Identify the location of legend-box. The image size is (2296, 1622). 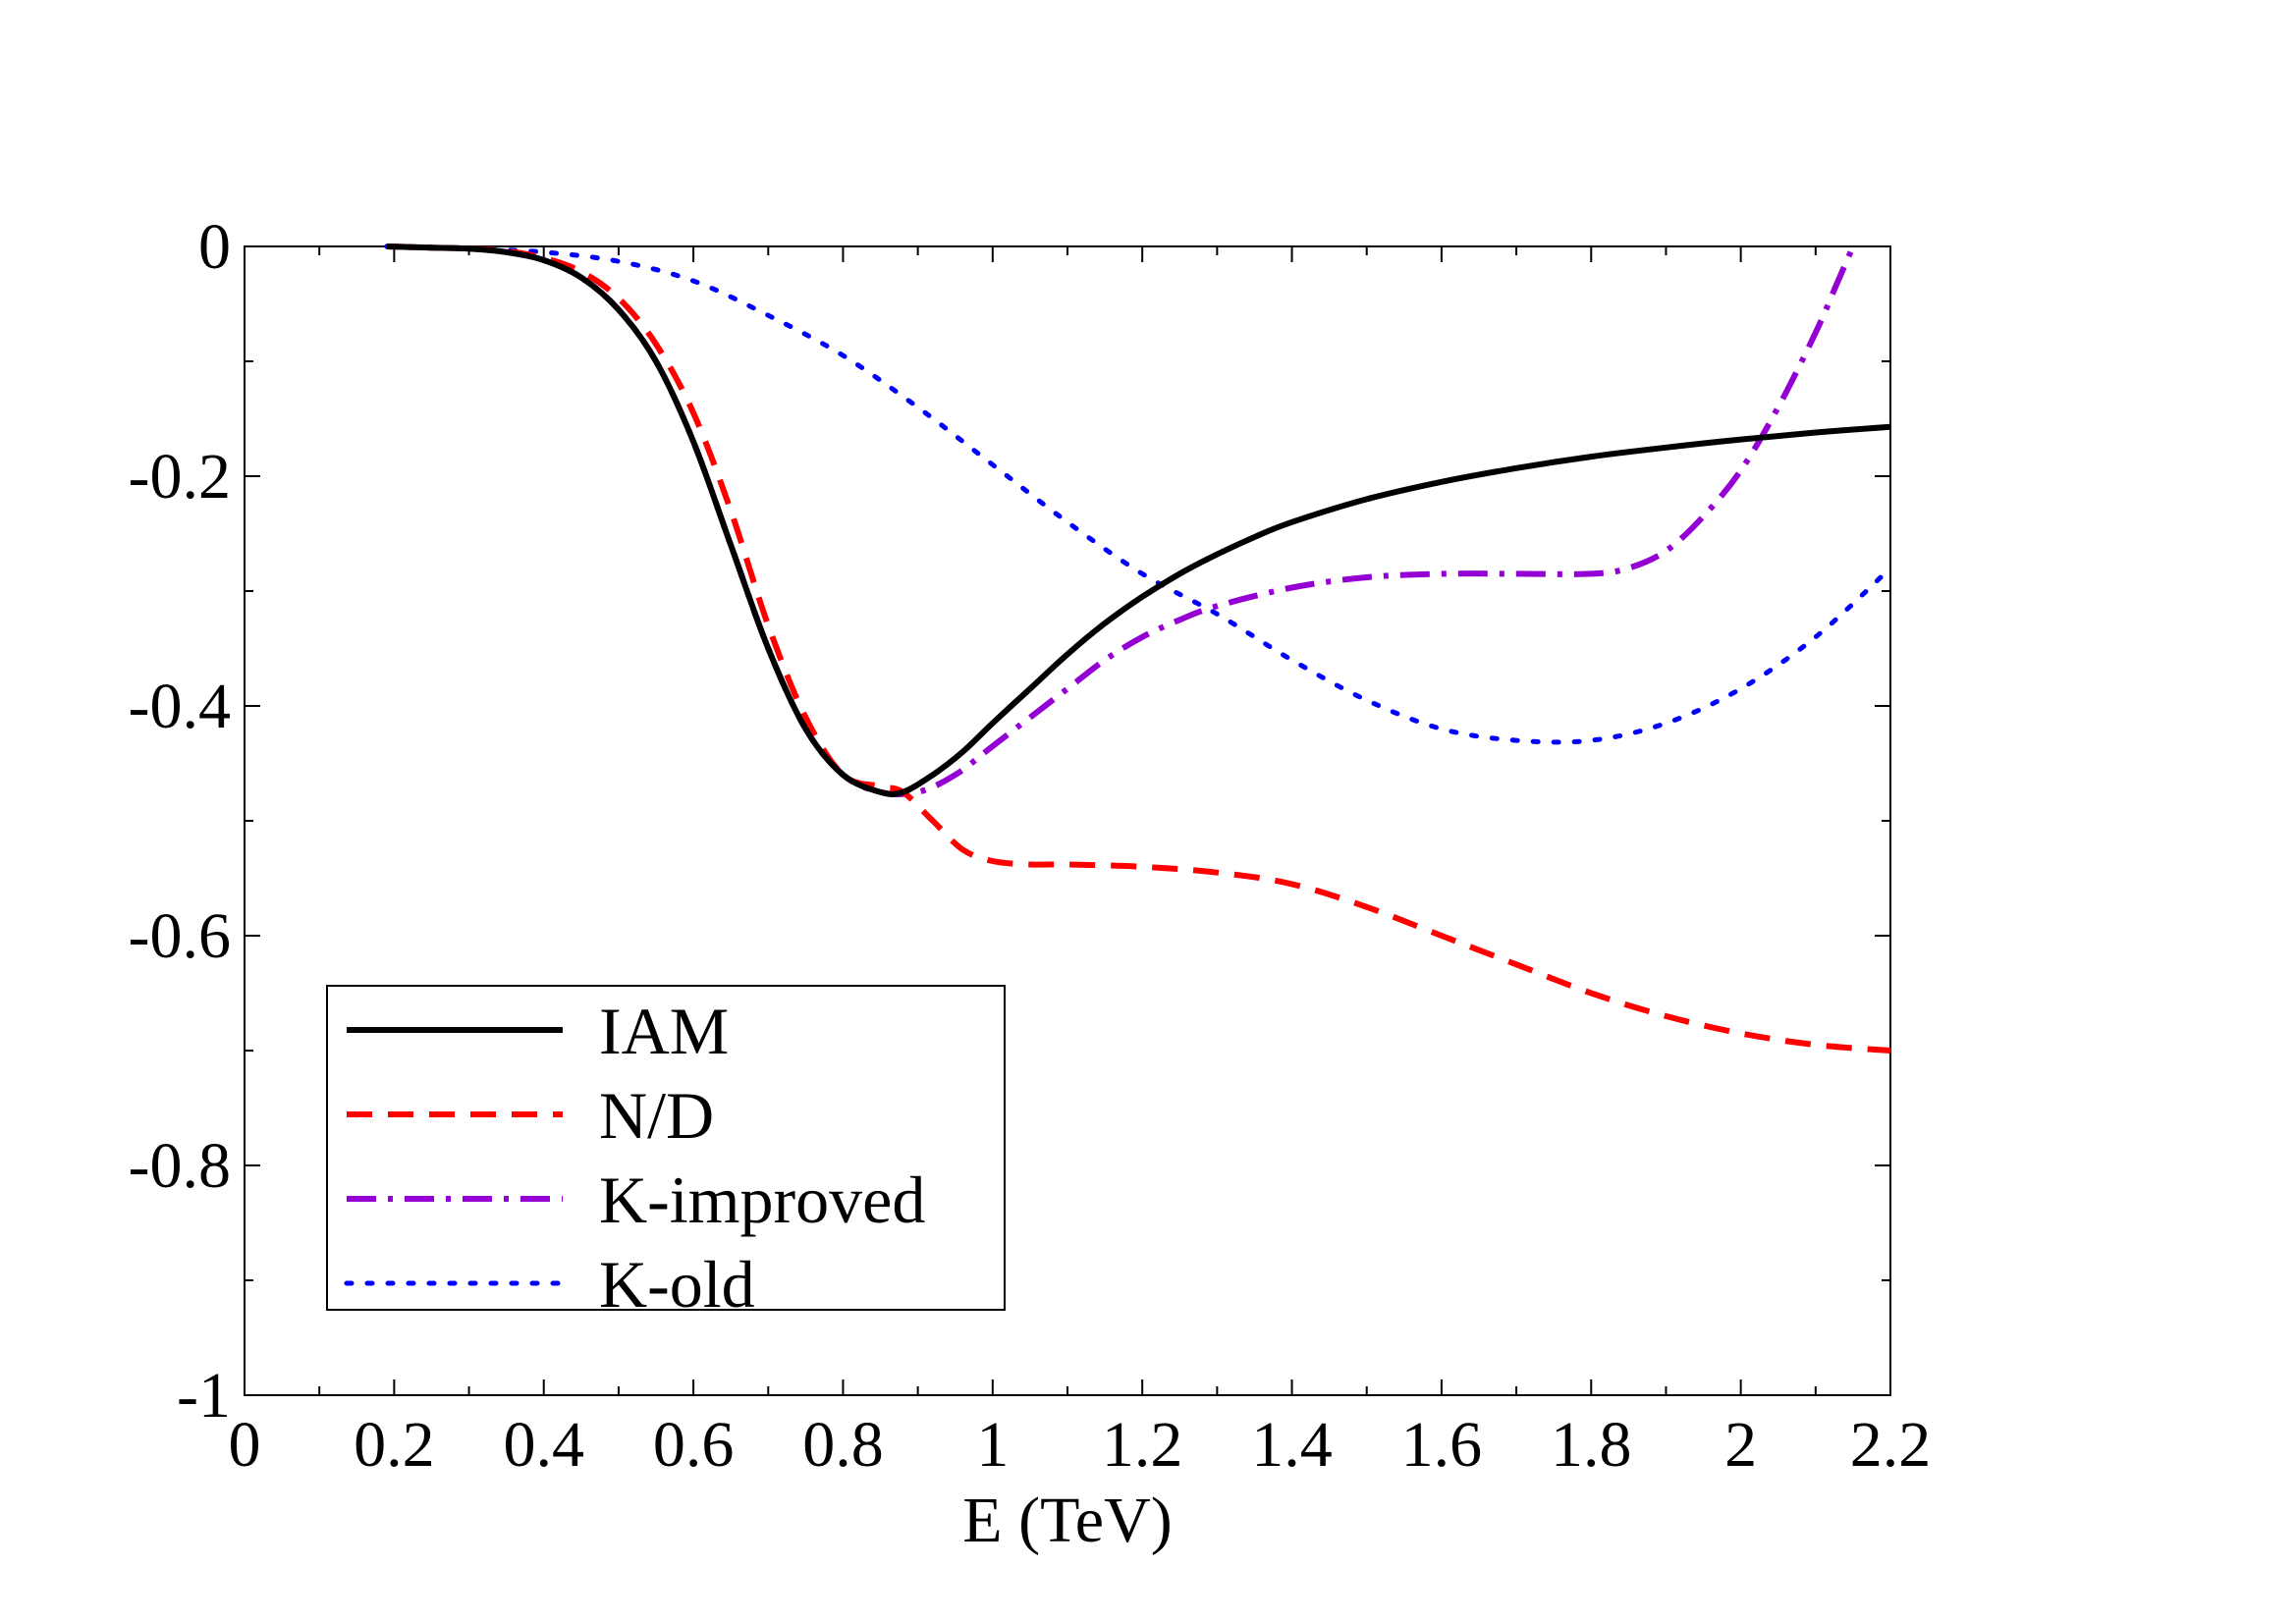
(666, 1148).